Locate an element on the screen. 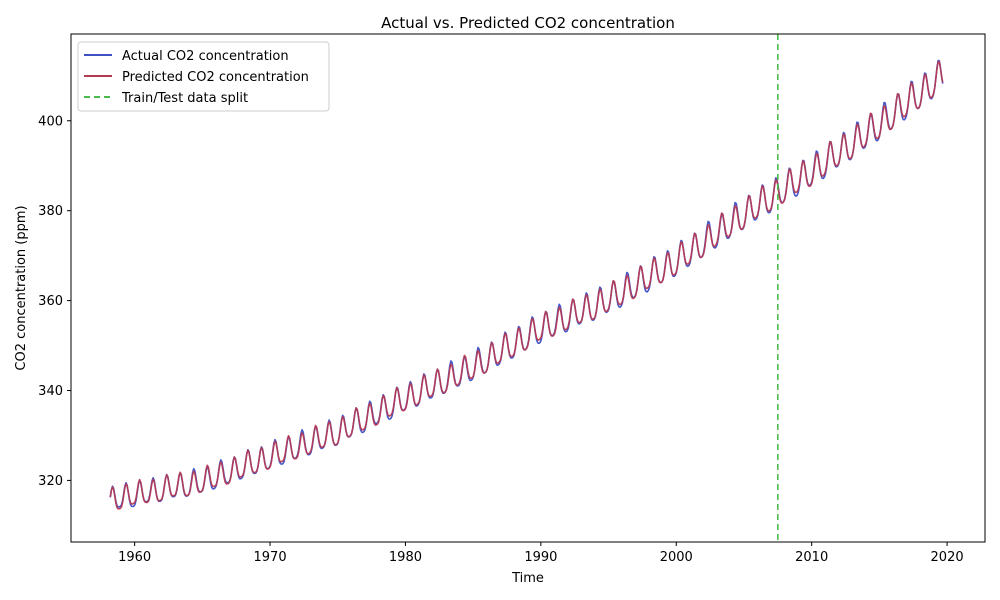 The width and height of the screenshot is (1000, 600). x-axis-label: Time is located at coordinates (527, 578).